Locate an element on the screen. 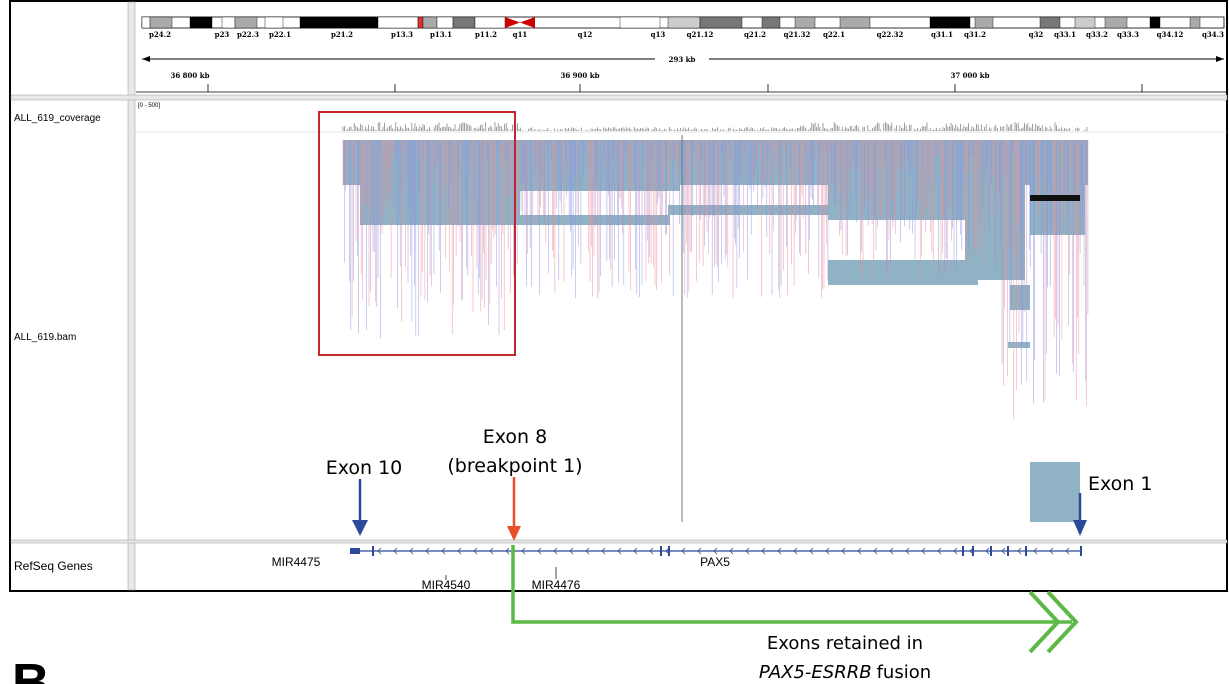 This screenshot has width=1229, height=684. span-bg is located at coordinates (682, 59).